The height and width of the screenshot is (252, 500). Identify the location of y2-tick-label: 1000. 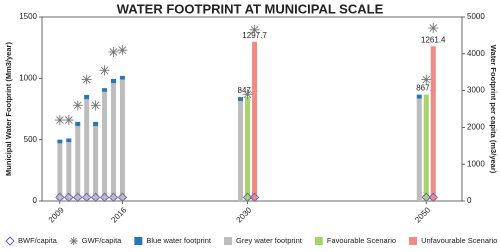
(476, 163).